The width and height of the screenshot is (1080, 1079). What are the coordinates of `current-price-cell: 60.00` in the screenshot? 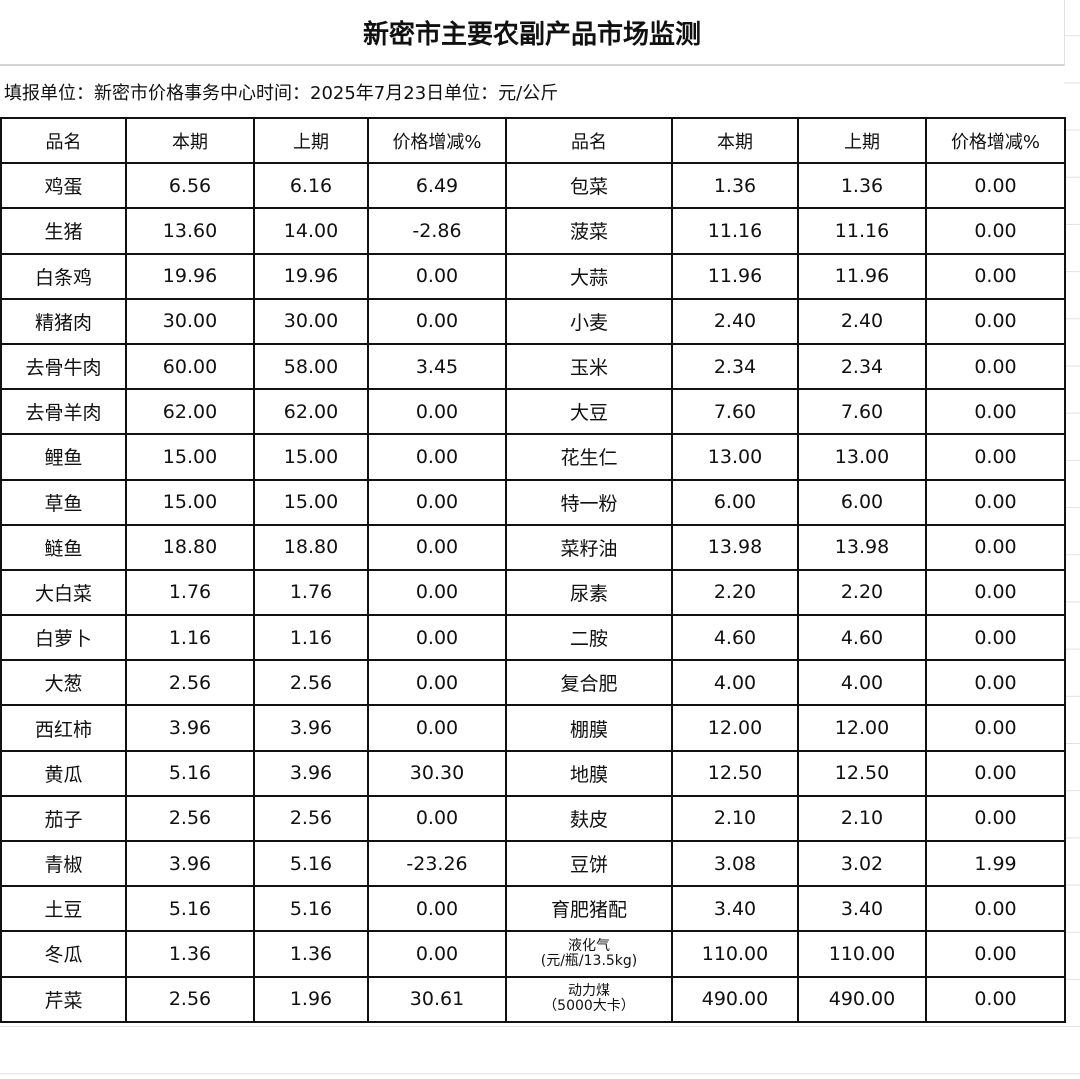 It's located at (190, 366).